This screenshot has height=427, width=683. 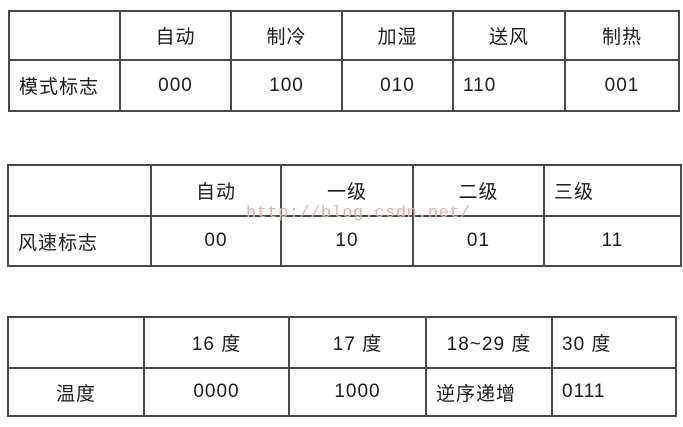 What do you see at coordinates (478, 241) in the screenshot?
I see `value-cell: 01` at bounding box center [478, 241].